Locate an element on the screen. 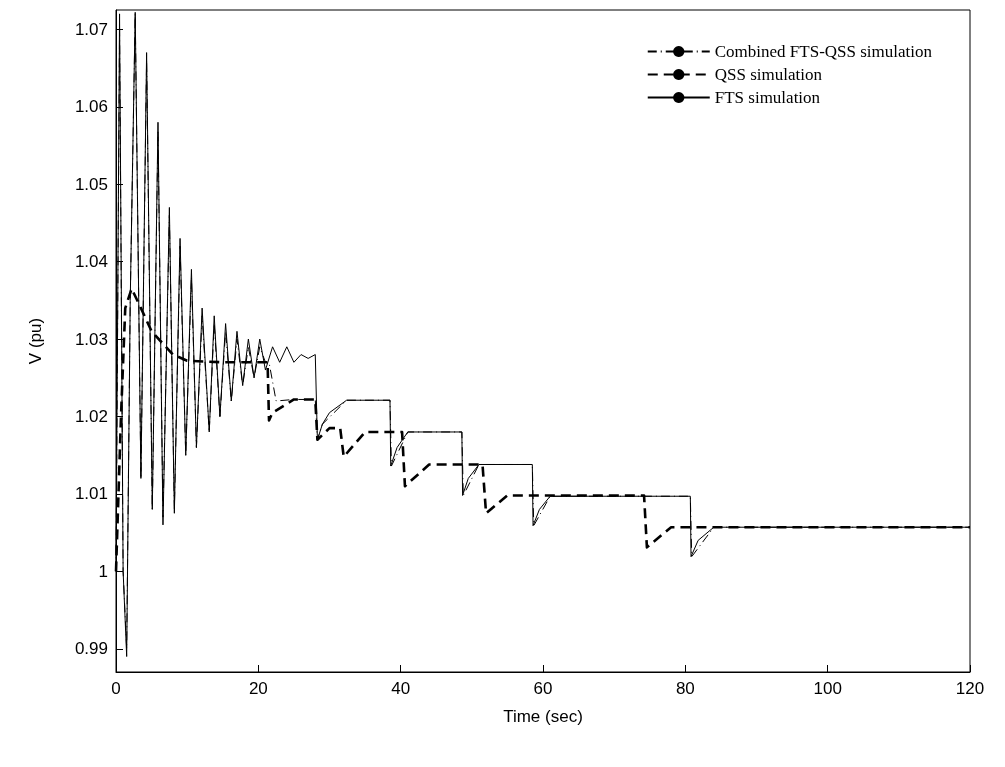 This screenshot has height=767, width=1005. y-tick-label: 1.01 is located at coordinates (91, 494).